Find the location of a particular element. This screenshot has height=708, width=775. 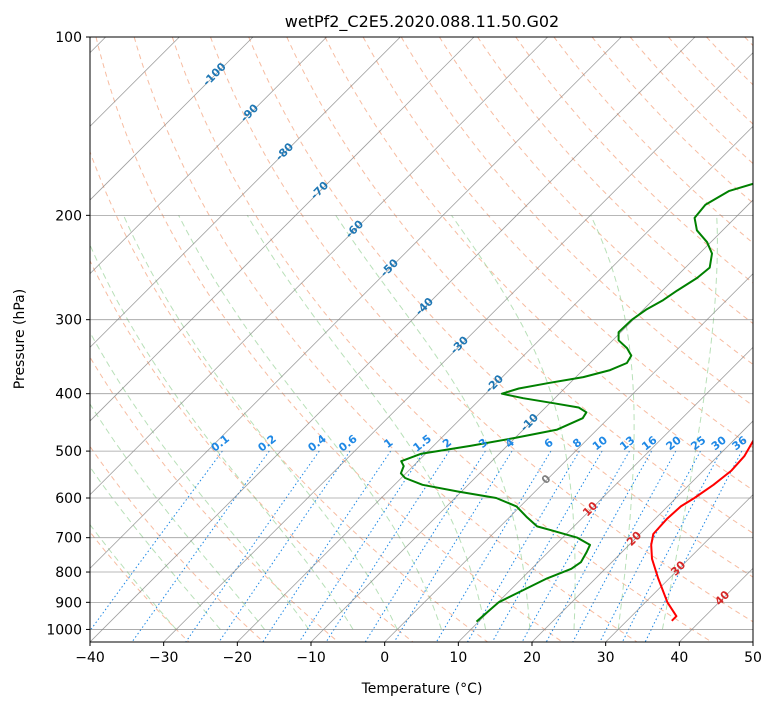

isotherm-label: -50 is located at coordinates (389, 267).